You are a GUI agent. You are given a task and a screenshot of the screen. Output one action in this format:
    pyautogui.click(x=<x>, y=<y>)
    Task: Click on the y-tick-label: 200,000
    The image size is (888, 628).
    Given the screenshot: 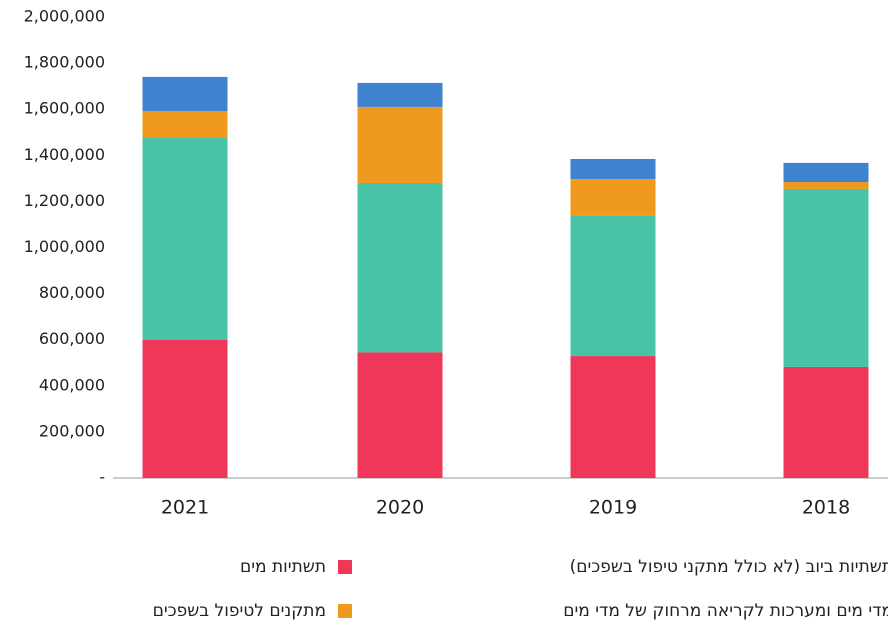 What is the action you would take?
    pyautogui.click(x=72, y=430)
    